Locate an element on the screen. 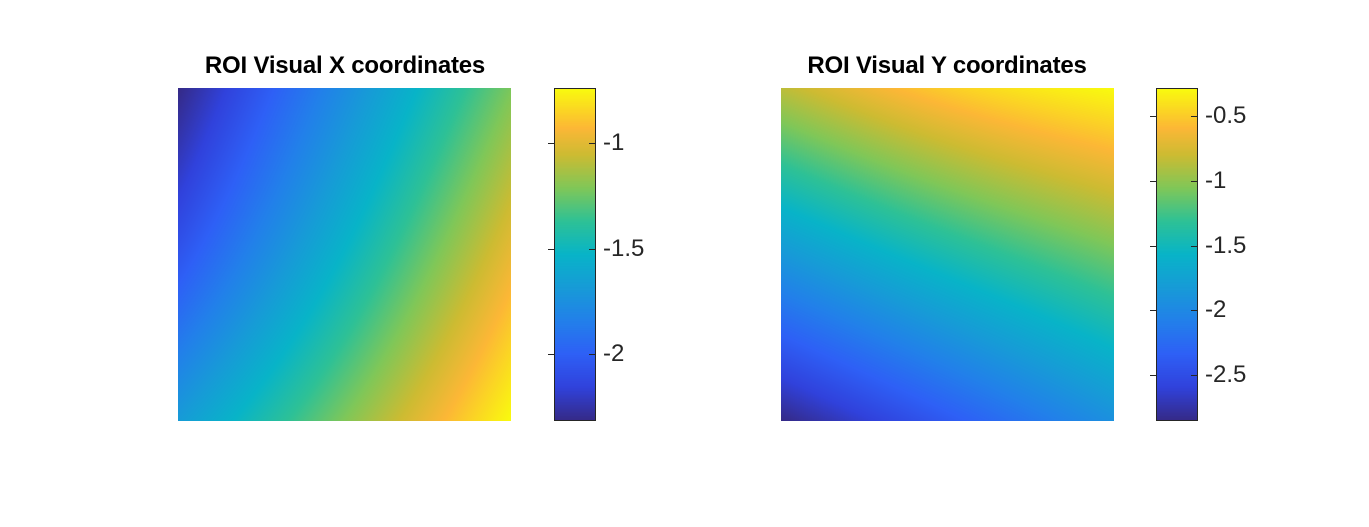 The height and width of the screenshot is (527, 1369). colorbar-y is located at coordinates (1177, 254).